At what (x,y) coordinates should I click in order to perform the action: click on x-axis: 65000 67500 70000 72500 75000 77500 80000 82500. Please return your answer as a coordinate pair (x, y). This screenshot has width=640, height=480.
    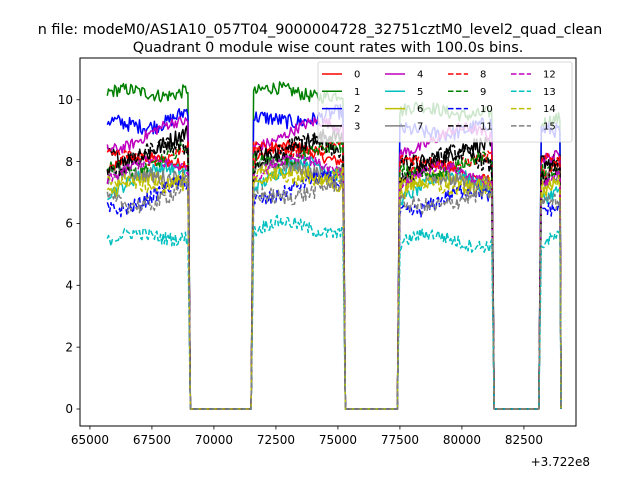
    Looking at the image, I should click on (307, 436).